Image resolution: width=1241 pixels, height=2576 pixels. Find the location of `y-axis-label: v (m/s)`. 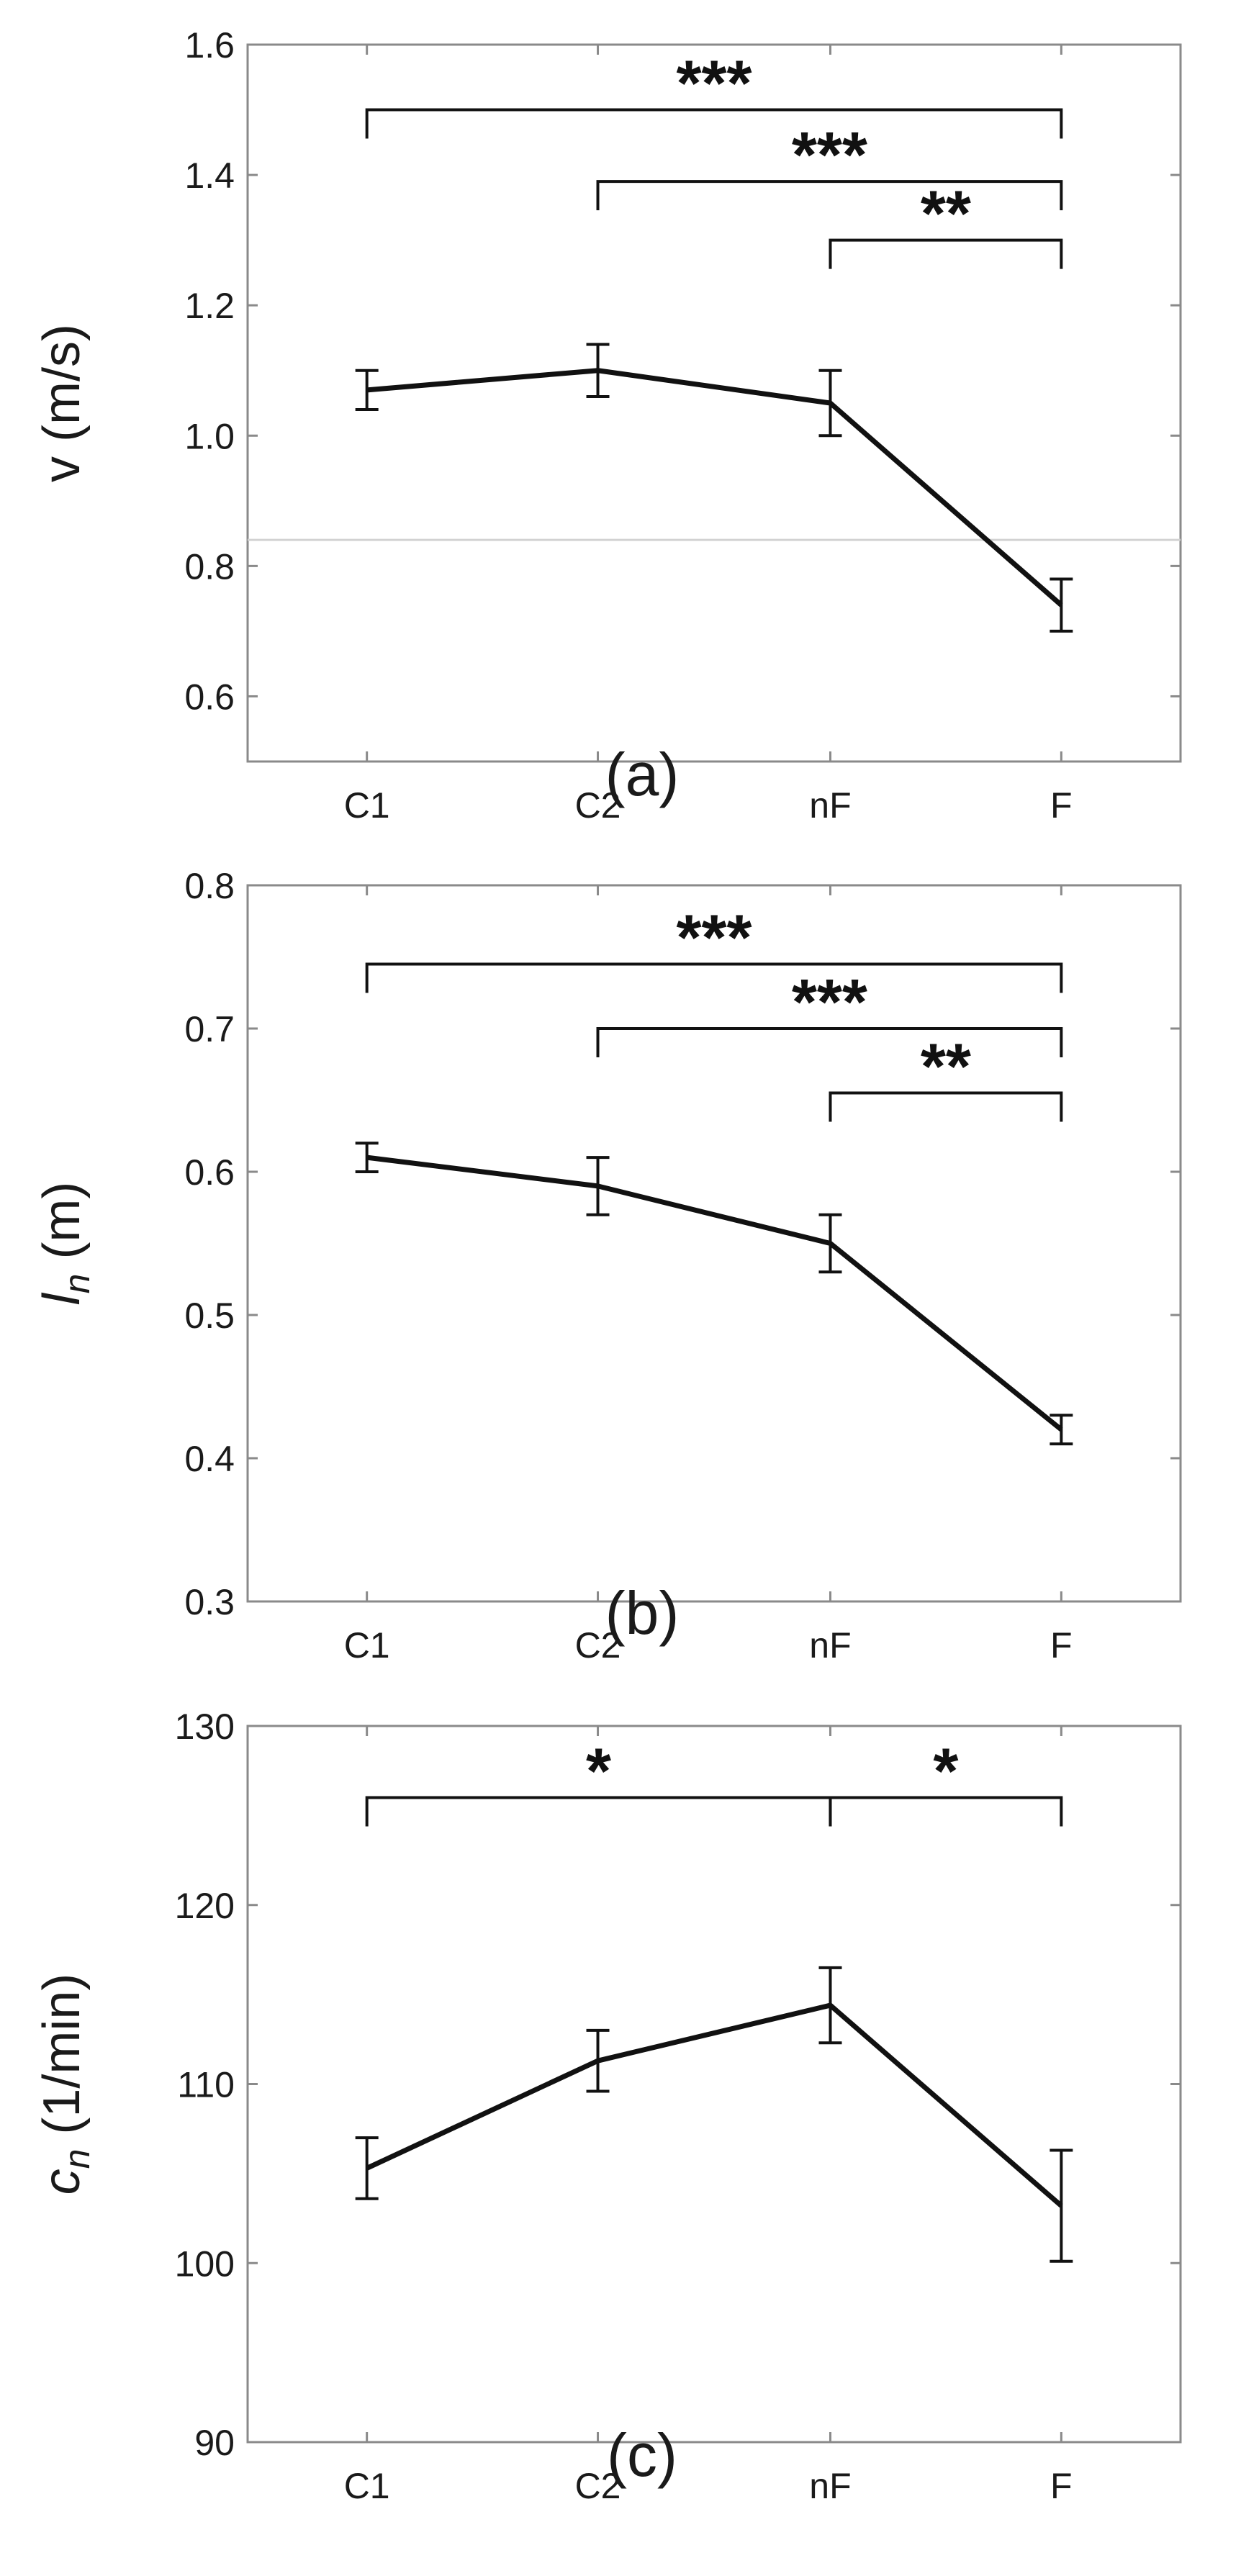

y-axis-label: v (m/s) is located at coordinates (62, 403).